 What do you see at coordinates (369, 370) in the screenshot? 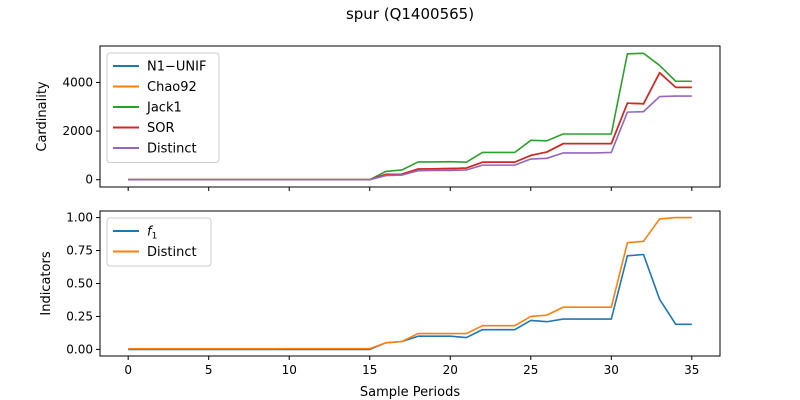
I see `indicators-x-tick-label: 15` at bounding box center [369, 370].